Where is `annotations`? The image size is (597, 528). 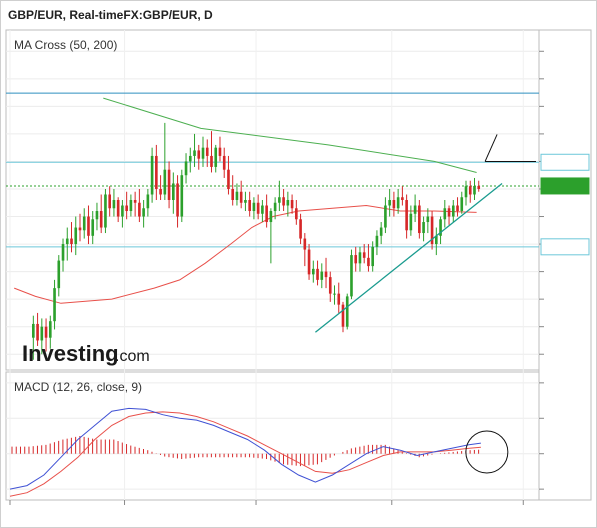
annotations is located at coordinates (425, 233).